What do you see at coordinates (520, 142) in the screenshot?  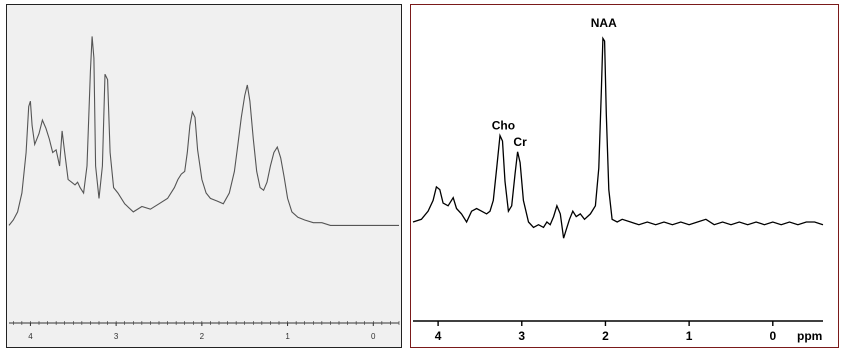 I see `peak-label-cr: Cr` at bounding box center [520, 142].